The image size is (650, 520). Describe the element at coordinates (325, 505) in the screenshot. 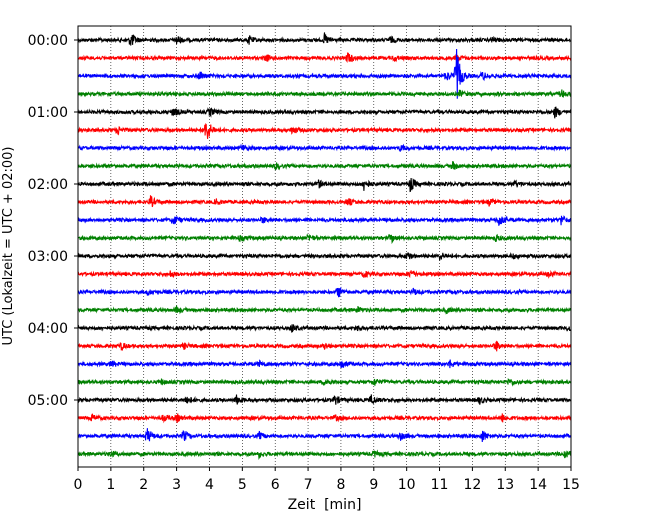

I see `x-axis-label: Zeit [min]` at that location.